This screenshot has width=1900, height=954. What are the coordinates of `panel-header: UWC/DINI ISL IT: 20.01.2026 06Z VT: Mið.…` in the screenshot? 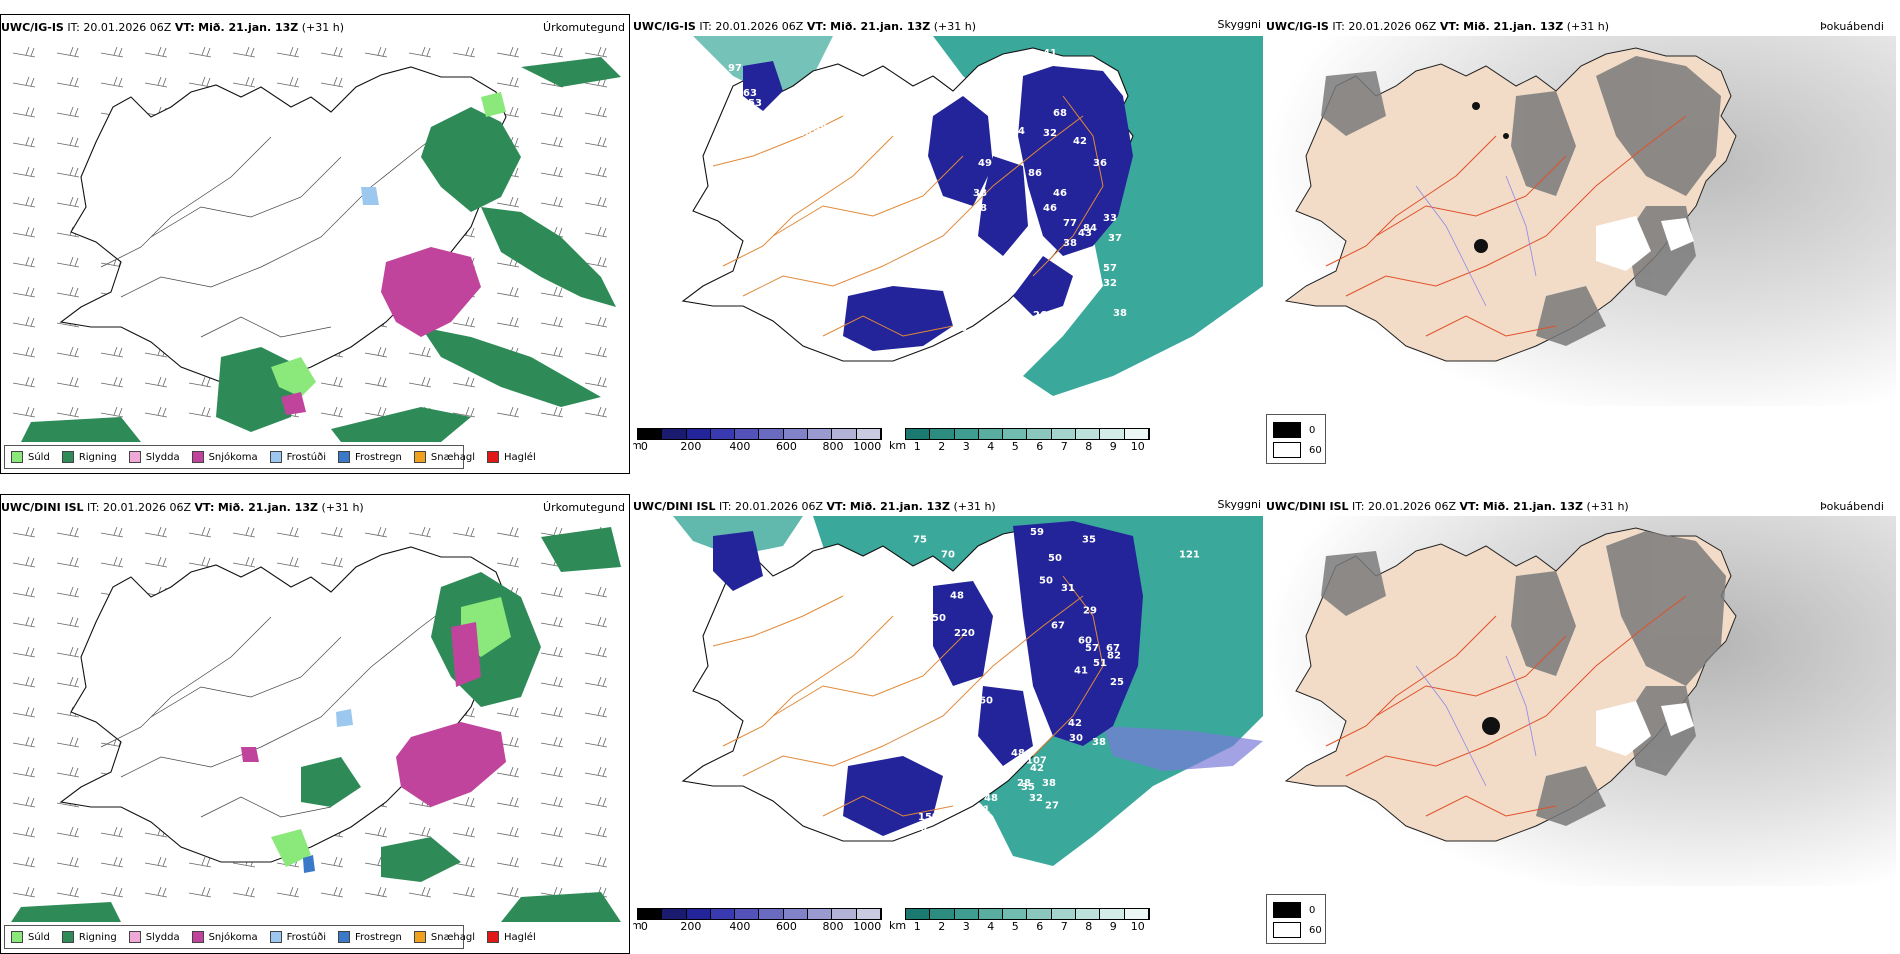 It's located at (948, 506).